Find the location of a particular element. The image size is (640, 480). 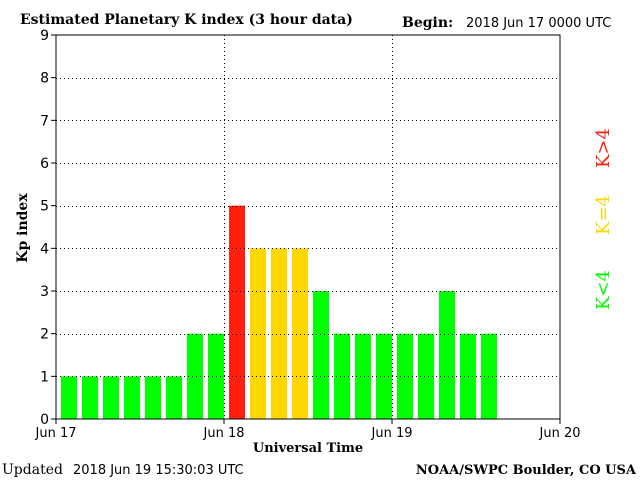

x-axis-ticks: Jun 17 Jun 18 Jun 19 Jun 20 is located at coordinates (308, 430).